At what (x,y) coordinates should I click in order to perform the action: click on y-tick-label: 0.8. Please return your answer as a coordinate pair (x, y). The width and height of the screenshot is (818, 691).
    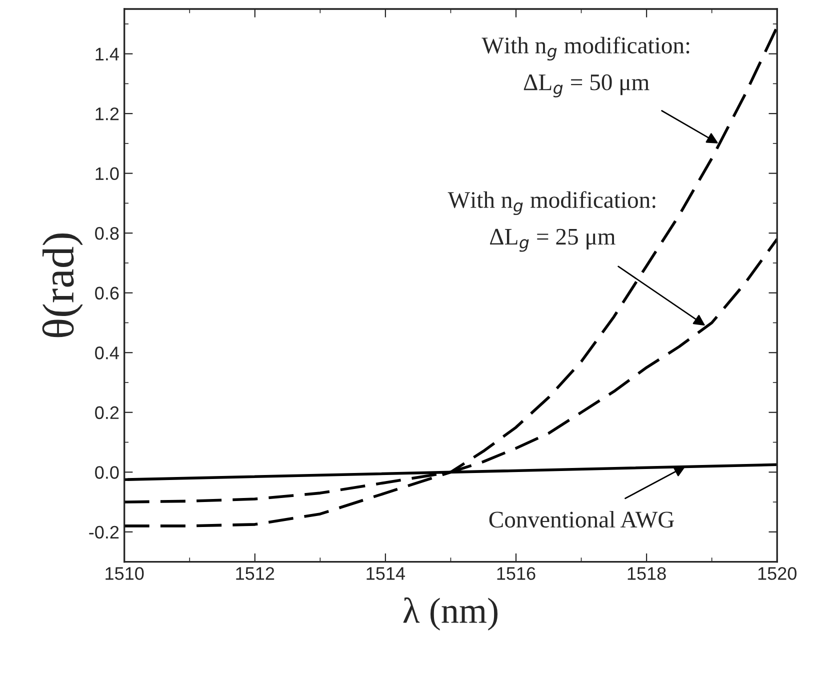
    Looking at the image, I should click on (107, 233).